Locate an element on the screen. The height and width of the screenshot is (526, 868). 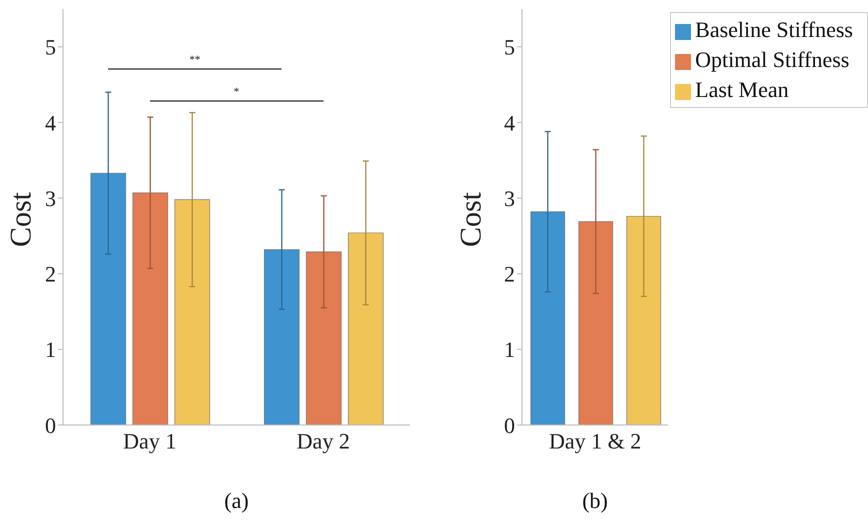
legend-label: Optimal Stiffness is located at coordinates (772, 59).